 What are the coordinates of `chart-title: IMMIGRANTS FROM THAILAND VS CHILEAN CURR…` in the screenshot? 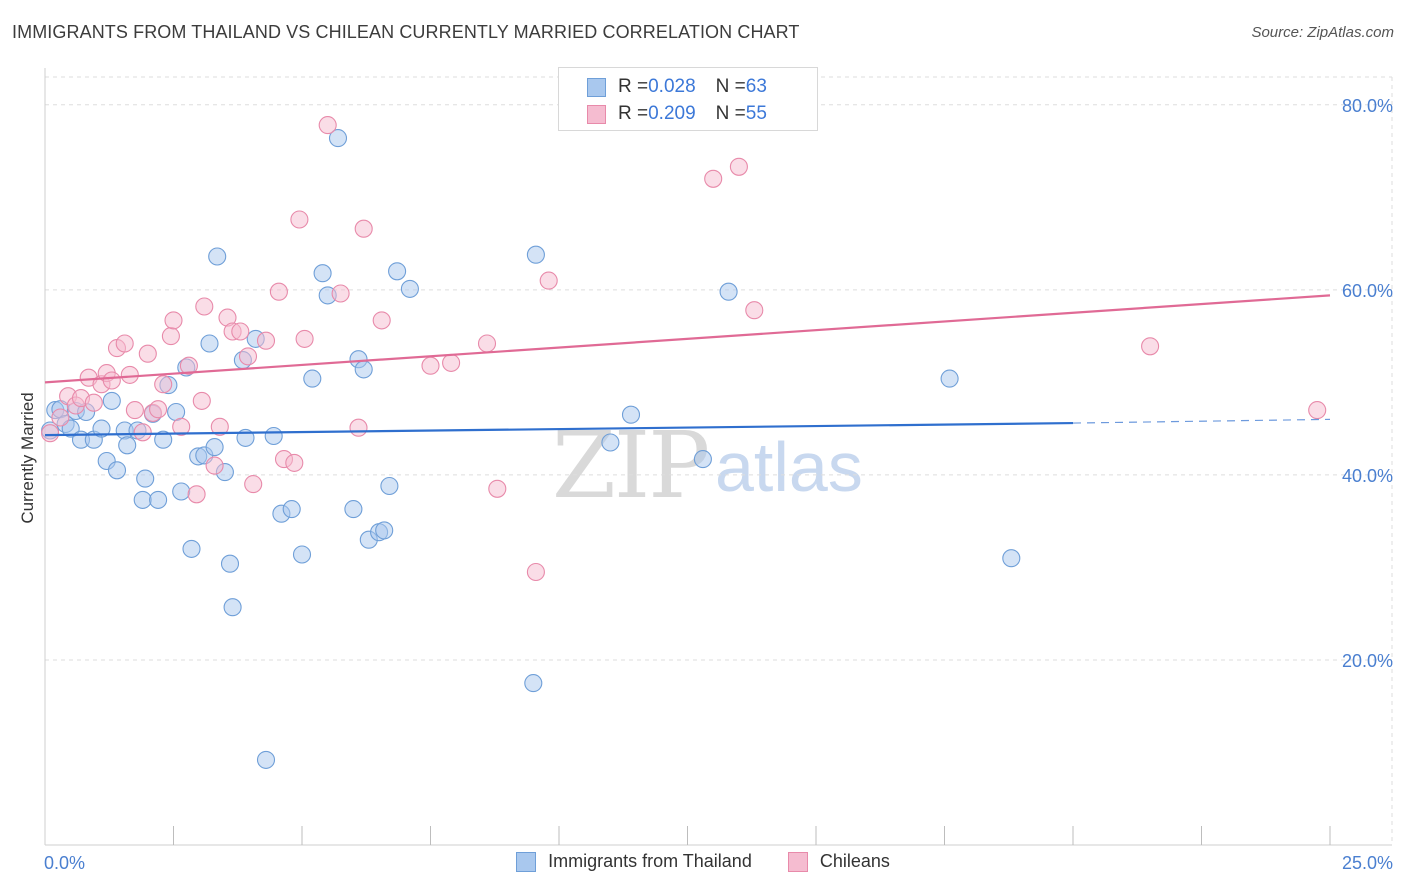 It's located at (406, 32).